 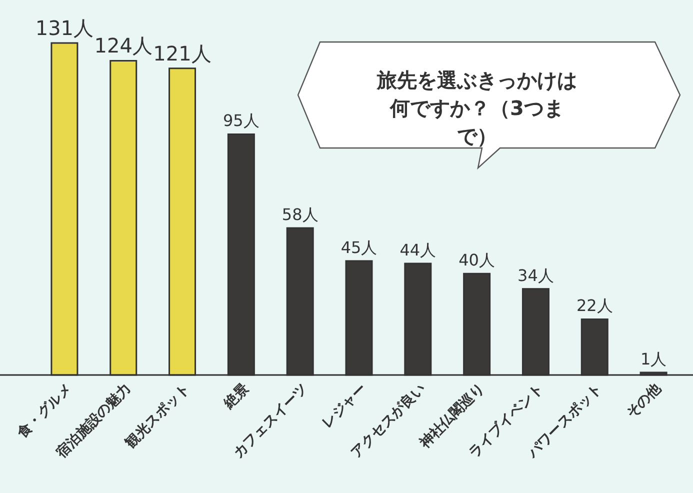 I want to click on data-label: 58人, so click(x=300, y=214).